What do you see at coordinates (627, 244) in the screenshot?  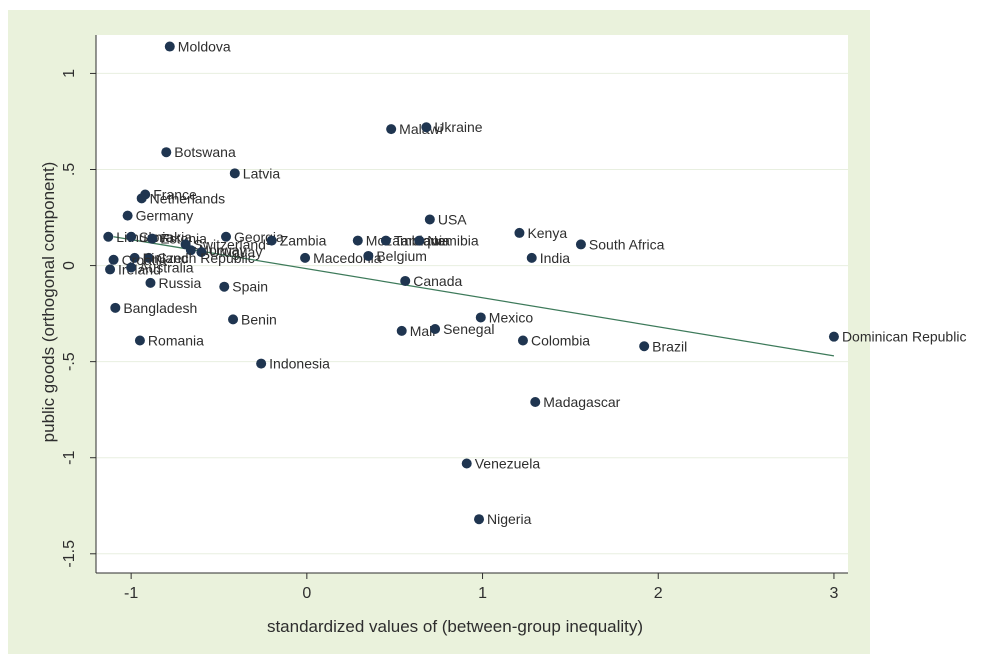 I see `data-point-label: South Africa` at bounding box center [627, 244].